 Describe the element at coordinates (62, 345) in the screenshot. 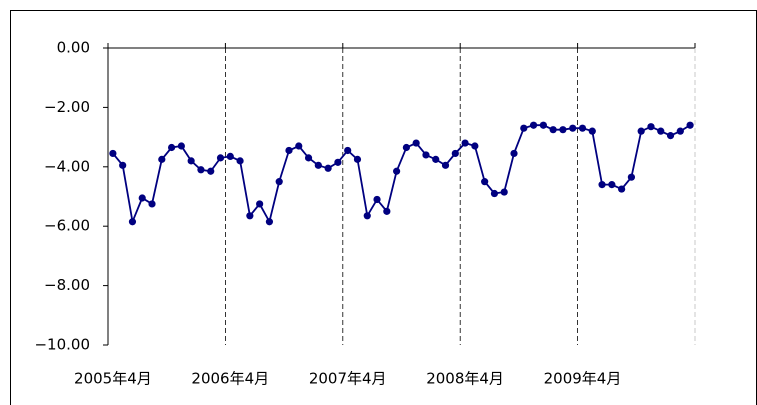

I see `y-tick-label: −10.00` at that location.